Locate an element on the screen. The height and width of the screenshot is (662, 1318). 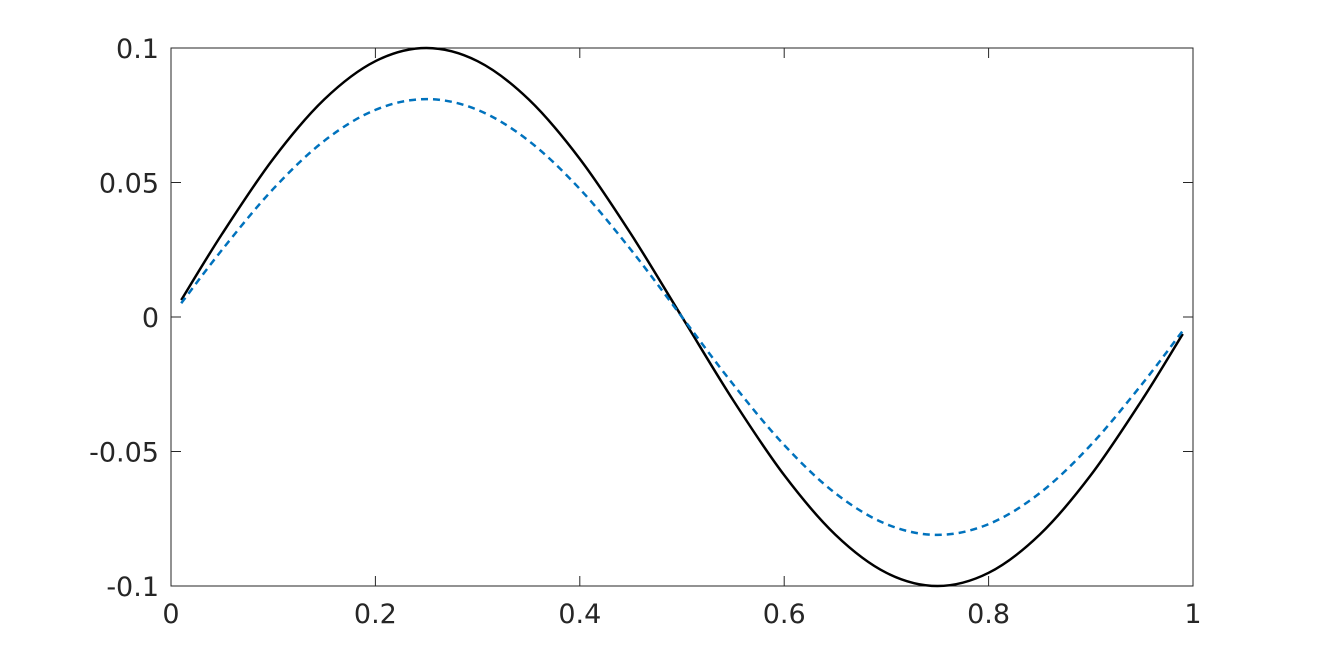
y-tick-label: -0.05 is located at coordinates (124, 453).